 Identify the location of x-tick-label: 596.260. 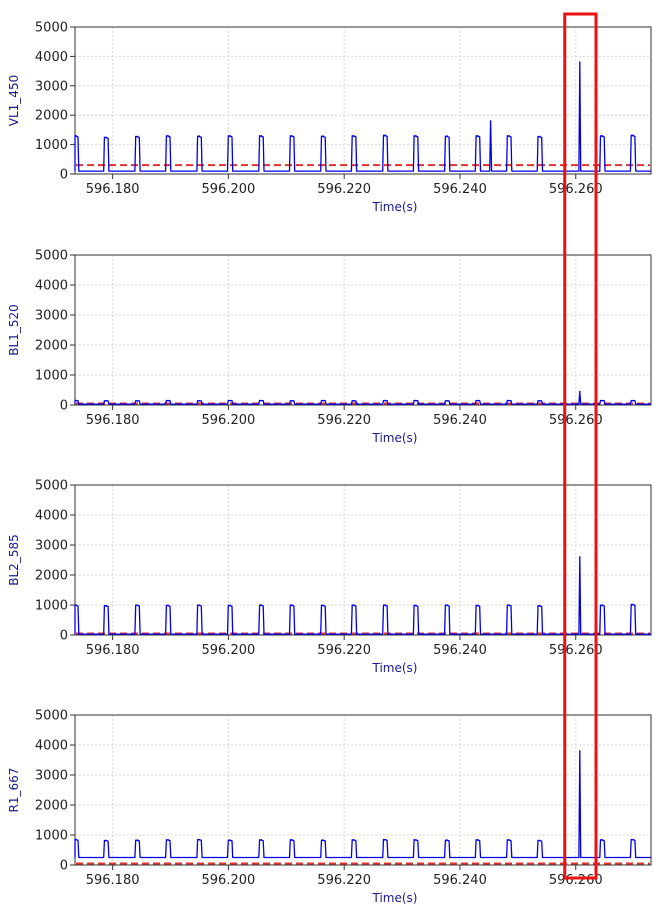
(576, 189).